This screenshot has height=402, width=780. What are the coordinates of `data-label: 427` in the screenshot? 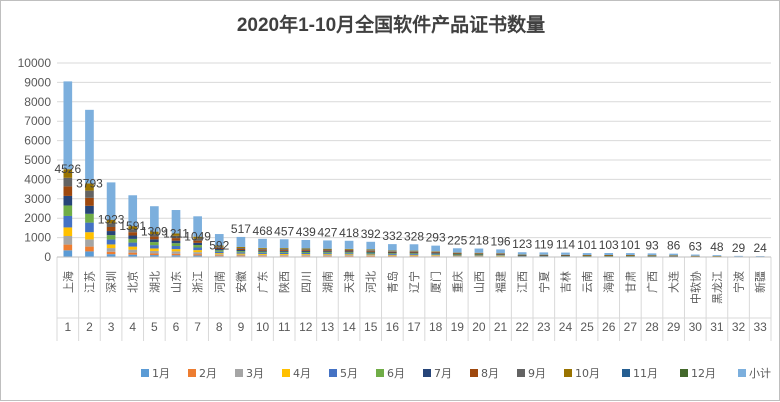 It's located at (327, 232).